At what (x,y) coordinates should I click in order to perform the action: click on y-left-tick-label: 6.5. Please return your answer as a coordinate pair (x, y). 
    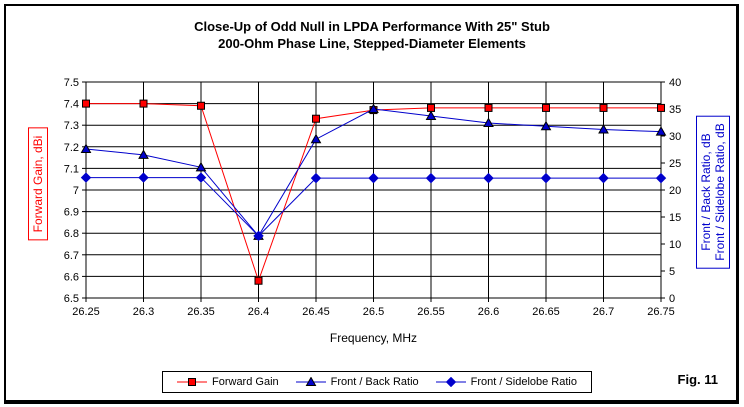
    Looking at the image, I should click on (71, 299).